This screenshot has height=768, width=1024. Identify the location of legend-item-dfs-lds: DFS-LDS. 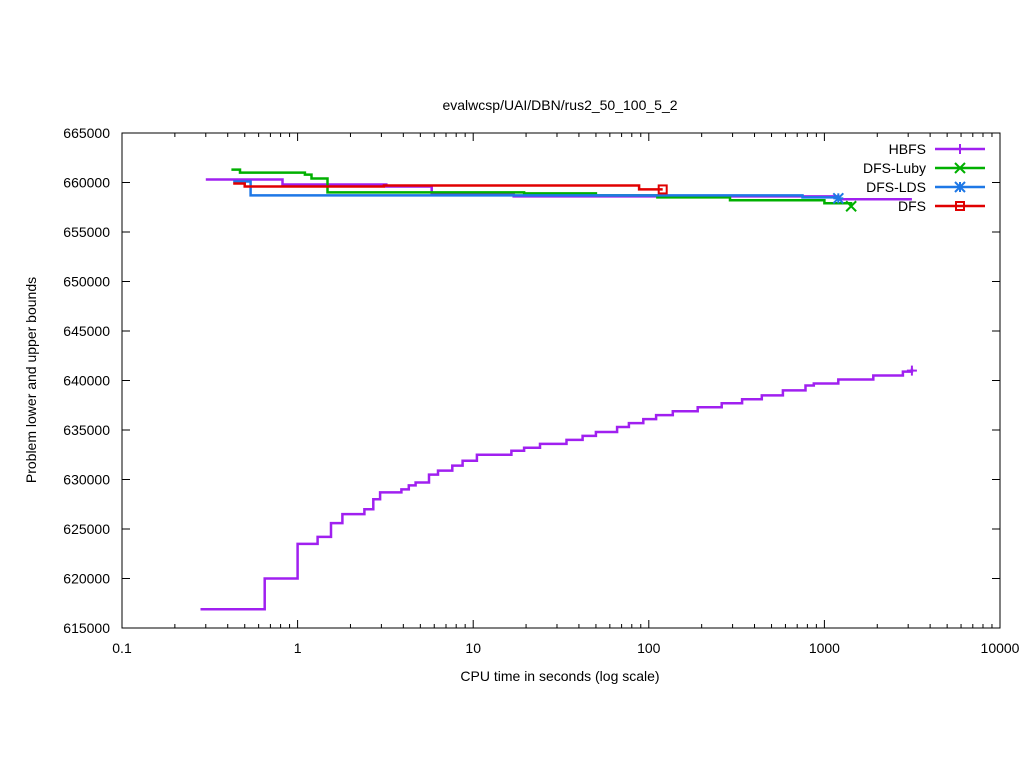
(925, 187).